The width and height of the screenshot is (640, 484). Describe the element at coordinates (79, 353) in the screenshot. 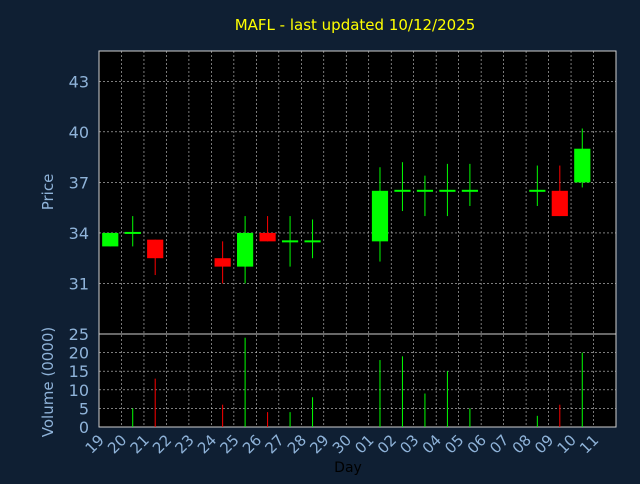

I see `volume-tick-label: 20` at that location.